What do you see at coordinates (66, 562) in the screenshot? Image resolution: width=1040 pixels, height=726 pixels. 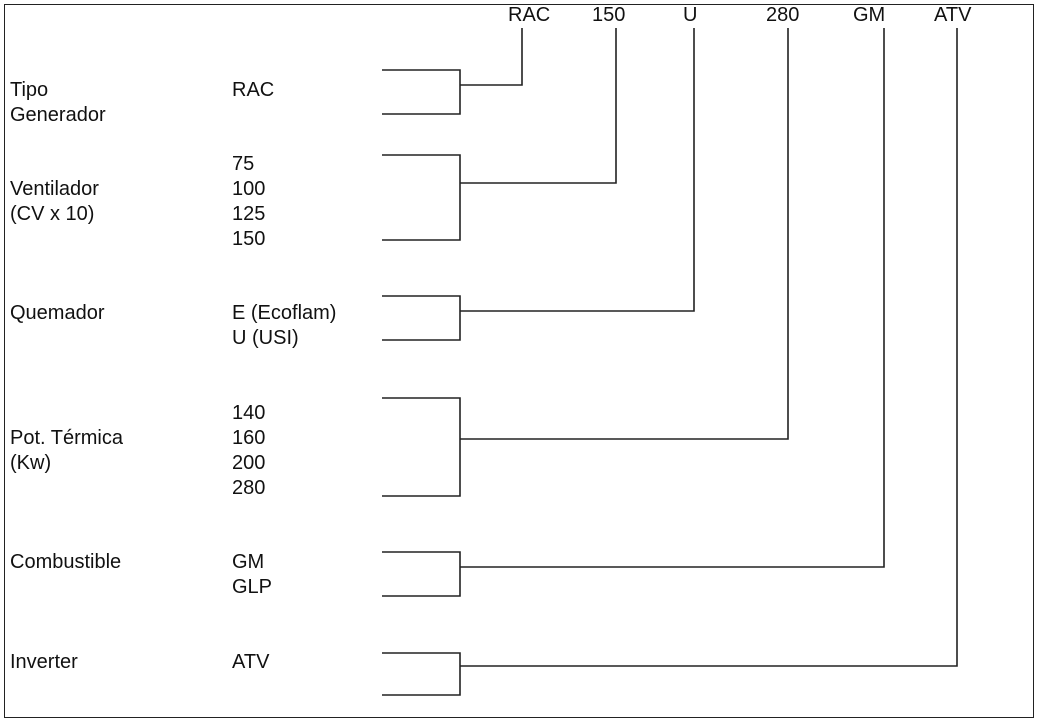 I see `row-label-combustible: Combustible` at bounding box center [66, 562].